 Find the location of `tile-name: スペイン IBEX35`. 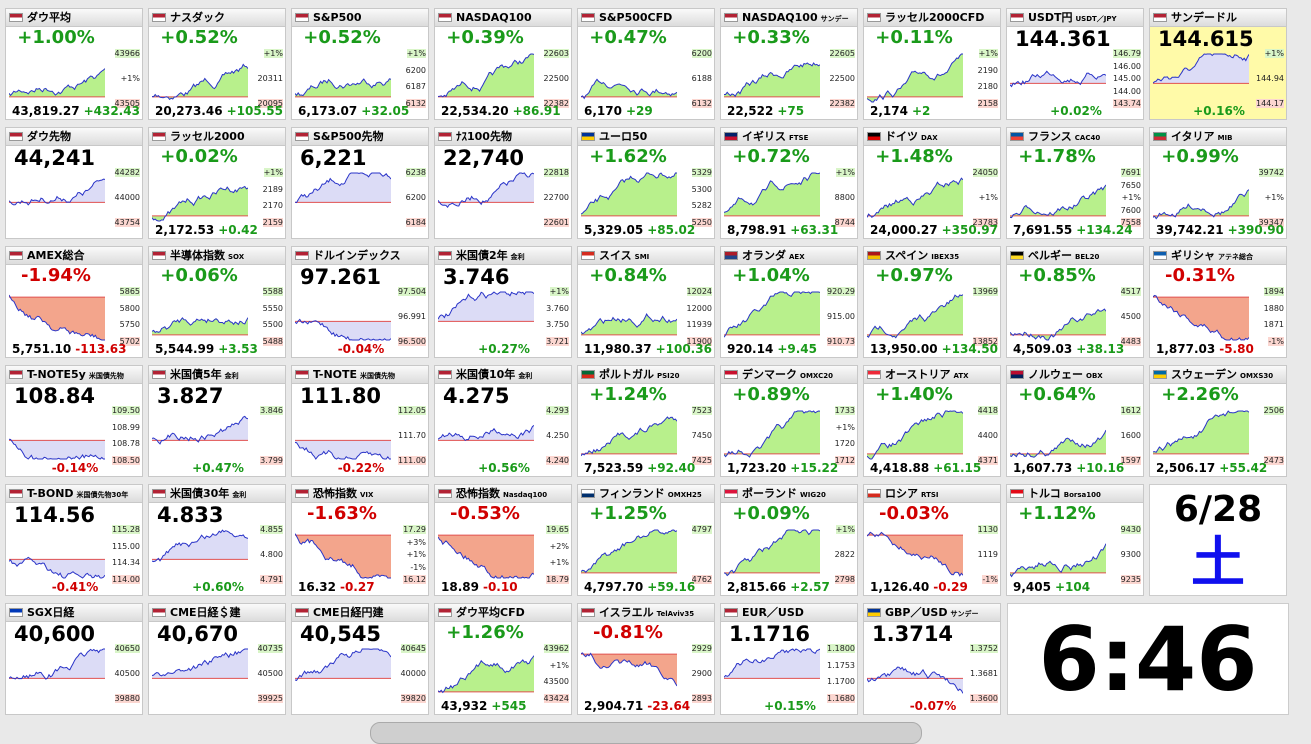

tile-name: スペイン IBEX35 is located at coordinates (922, 255).